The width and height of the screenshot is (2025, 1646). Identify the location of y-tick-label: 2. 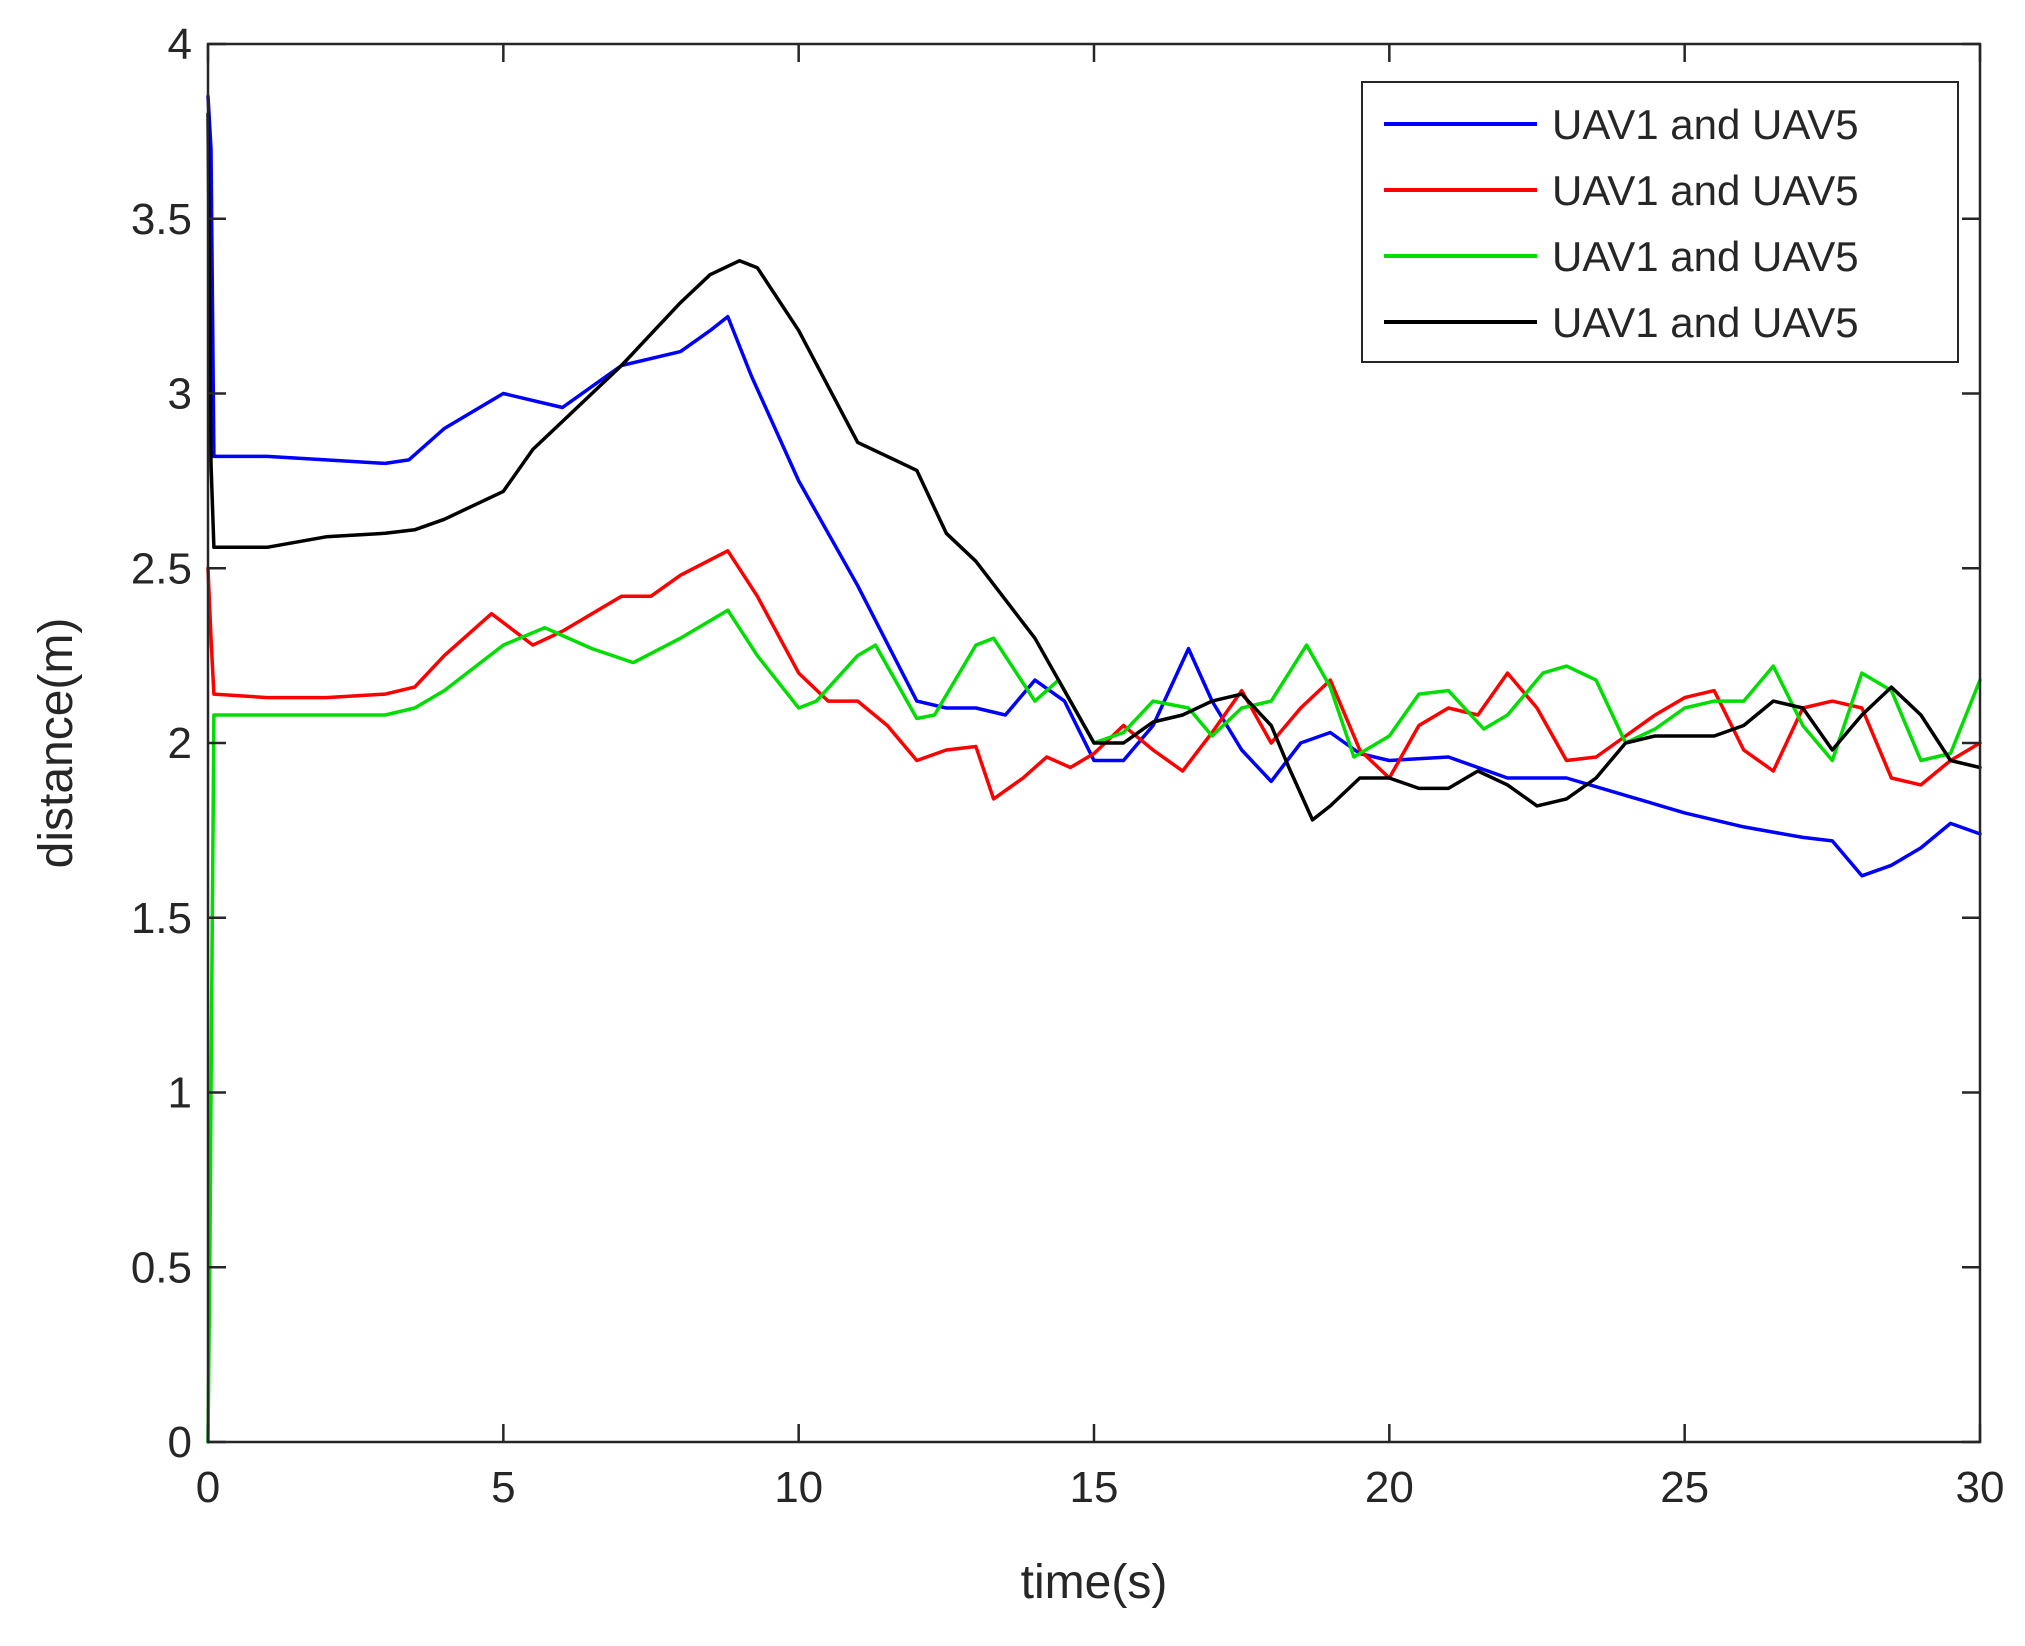
(180, 743).